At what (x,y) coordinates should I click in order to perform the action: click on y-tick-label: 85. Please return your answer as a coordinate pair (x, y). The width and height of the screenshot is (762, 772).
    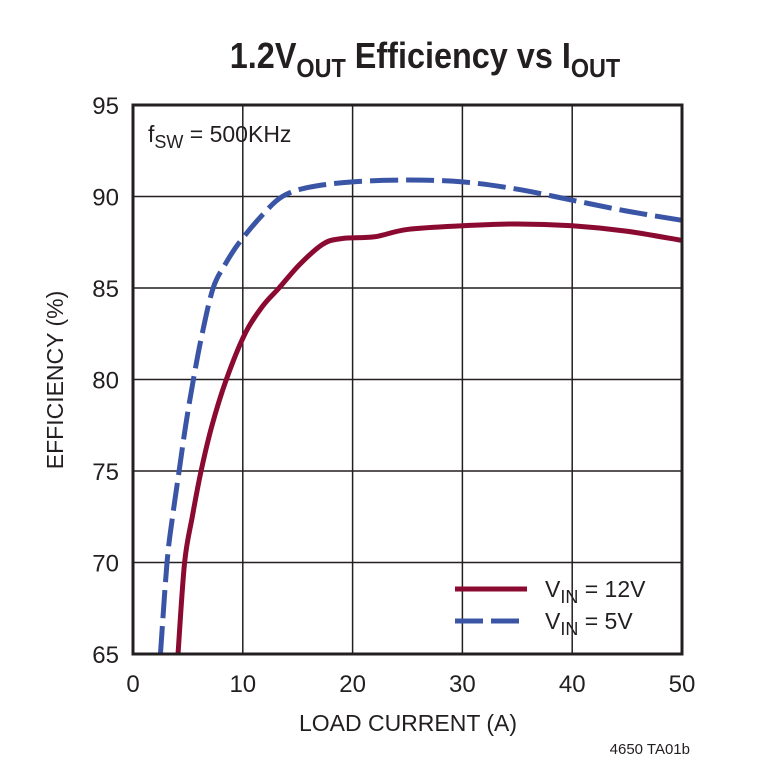
    Looking at the image, I should click on (105, 289).